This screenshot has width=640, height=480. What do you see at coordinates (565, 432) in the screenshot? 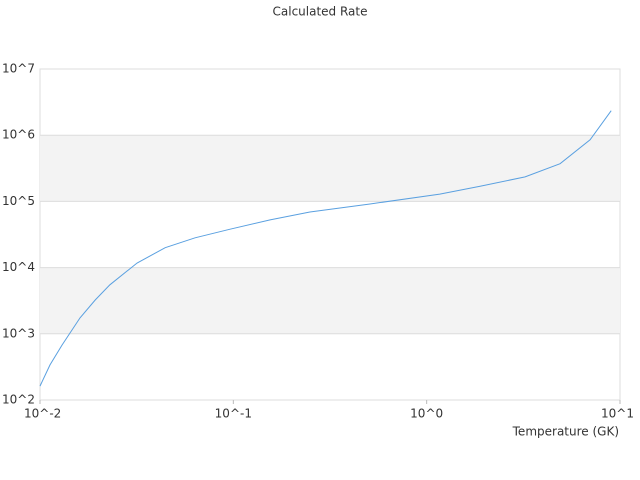
I see `x-axis-label: Temperature (GK)` at bounding box center [565, 432].